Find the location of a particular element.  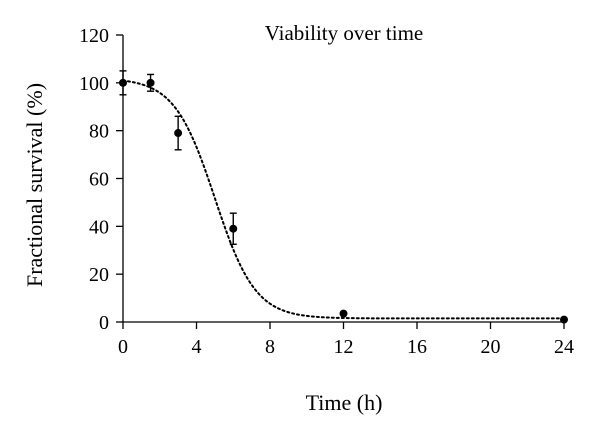

x-tick-label: 16 is located at coordinates (417, 347).